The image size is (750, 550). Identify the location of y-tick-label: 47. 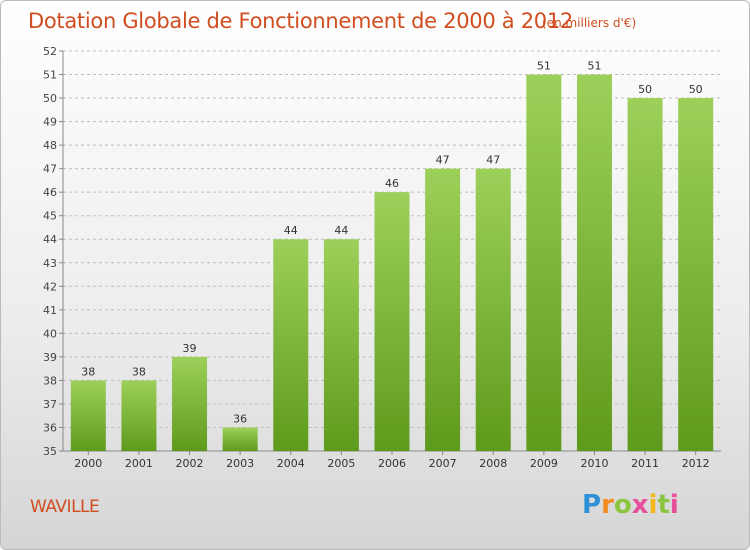
(50, 169).